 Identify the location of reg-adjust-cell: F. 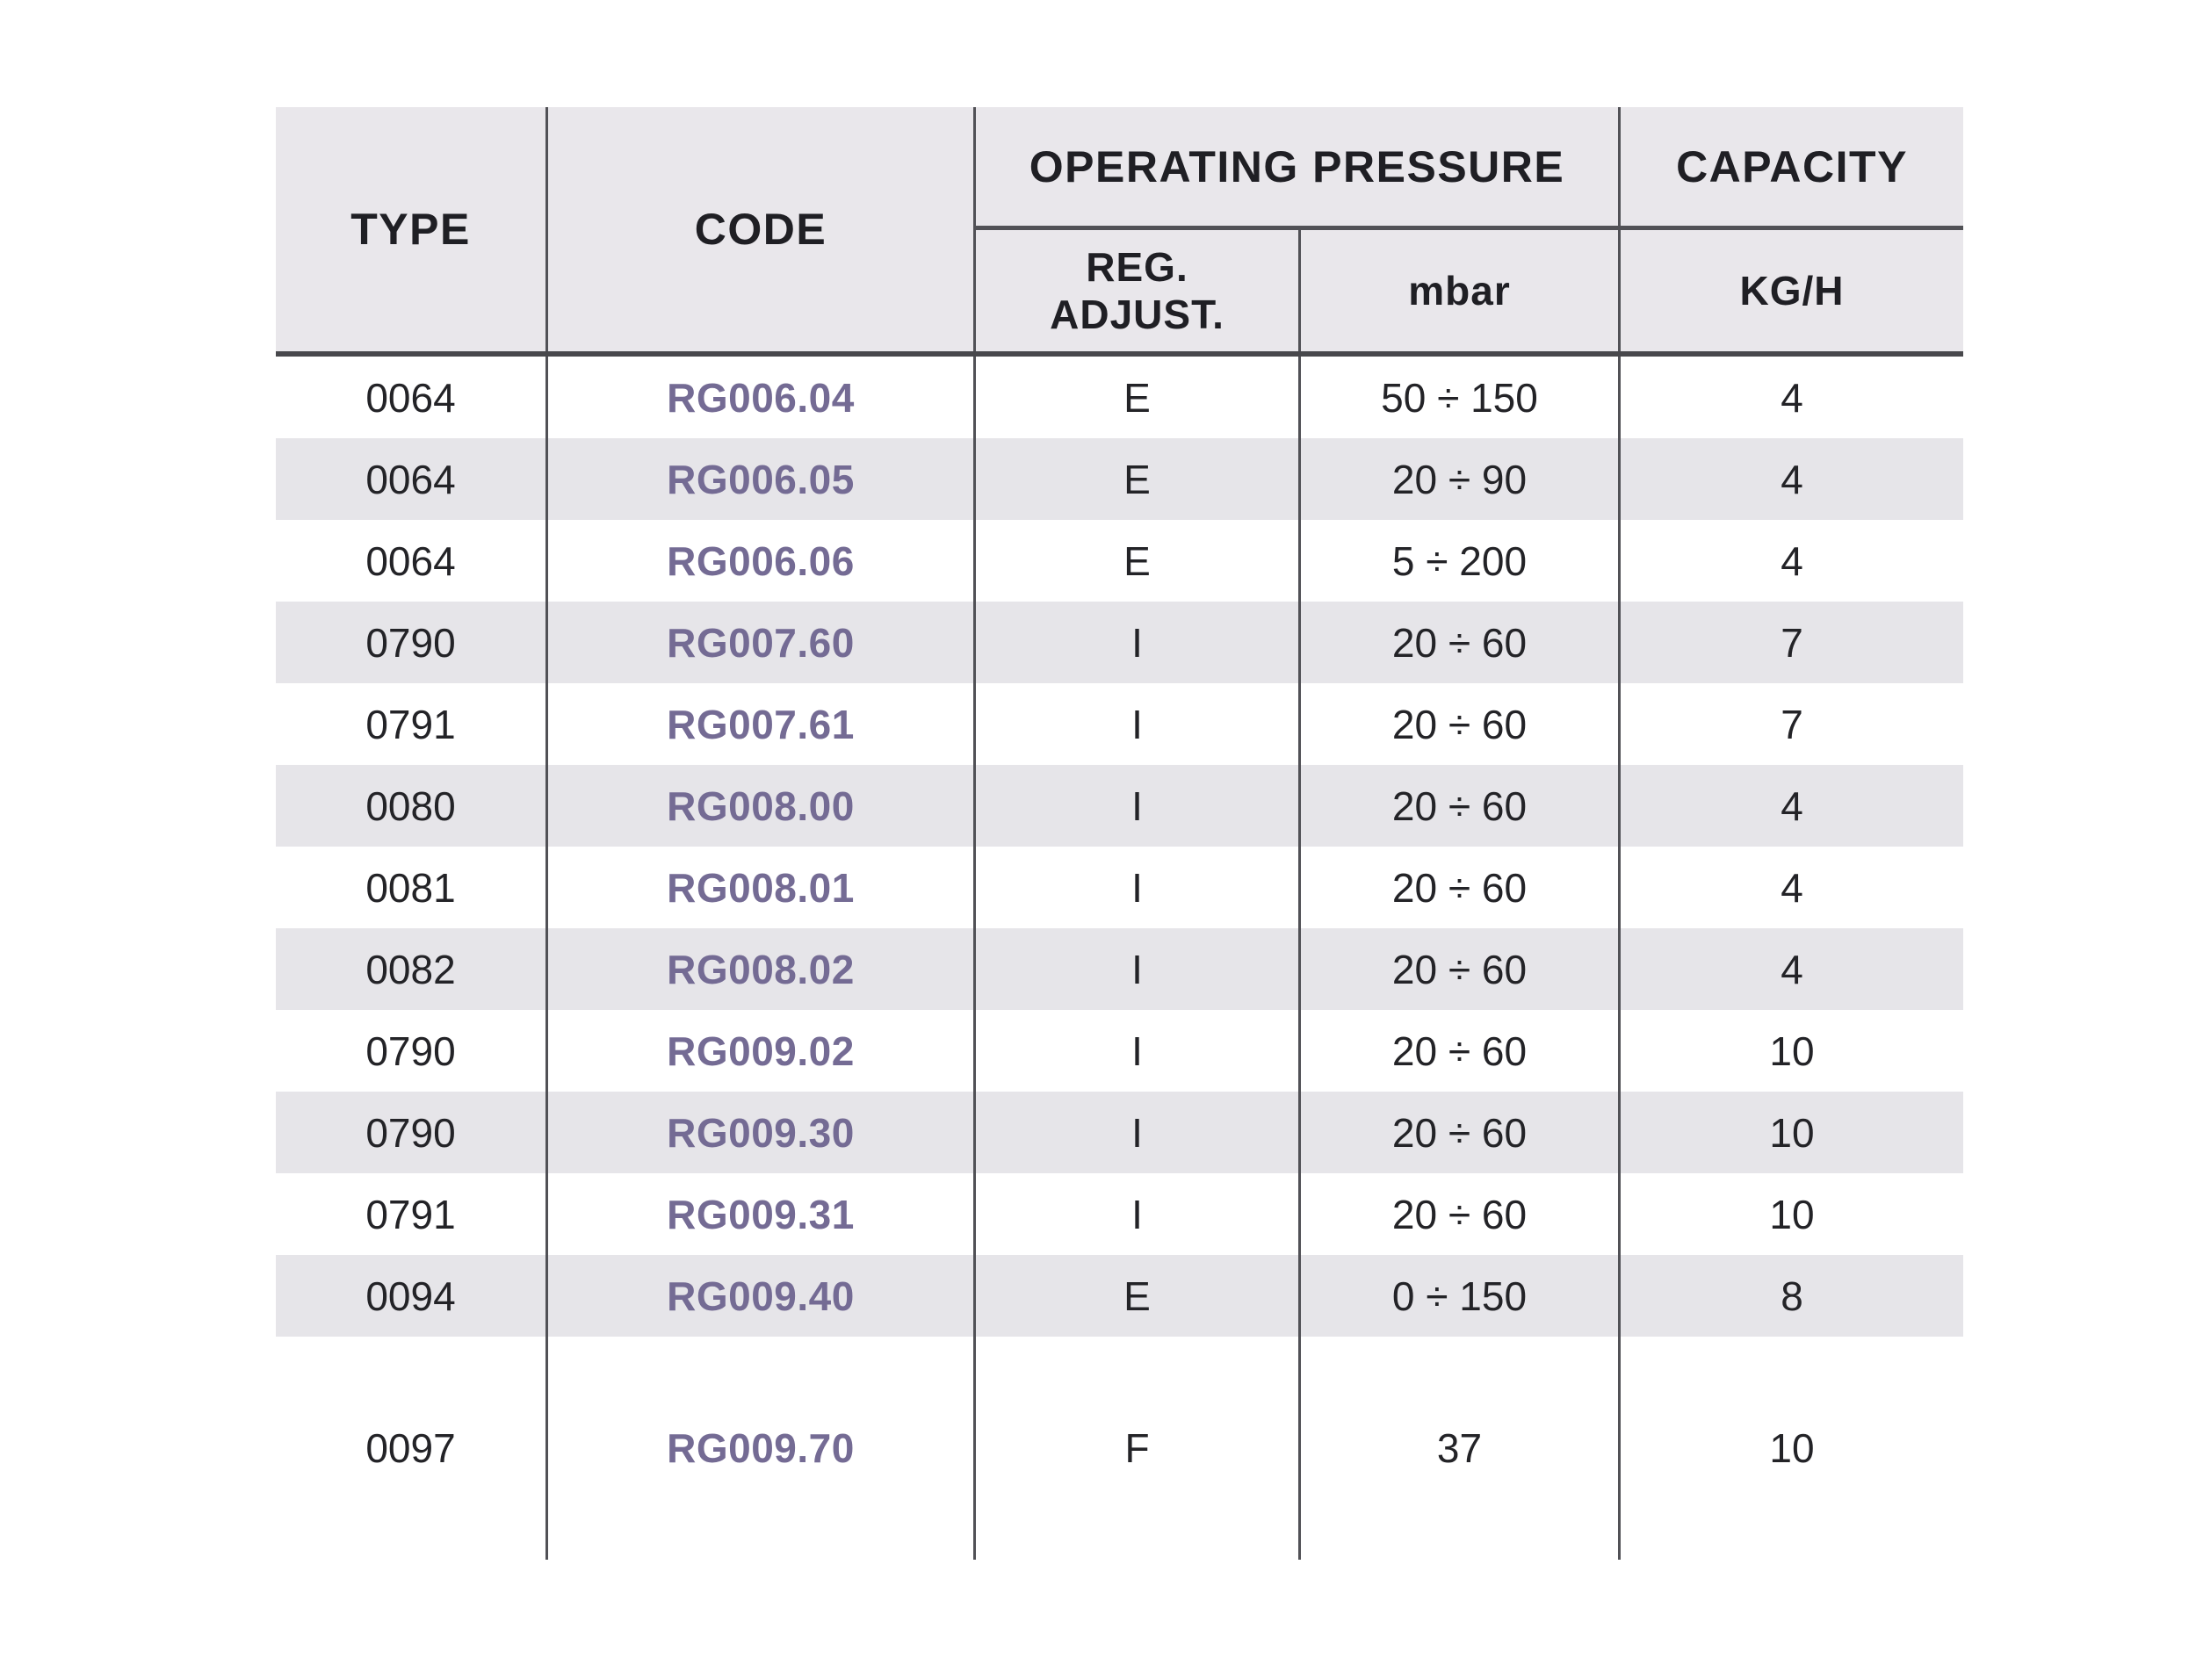
(1138, 1448).